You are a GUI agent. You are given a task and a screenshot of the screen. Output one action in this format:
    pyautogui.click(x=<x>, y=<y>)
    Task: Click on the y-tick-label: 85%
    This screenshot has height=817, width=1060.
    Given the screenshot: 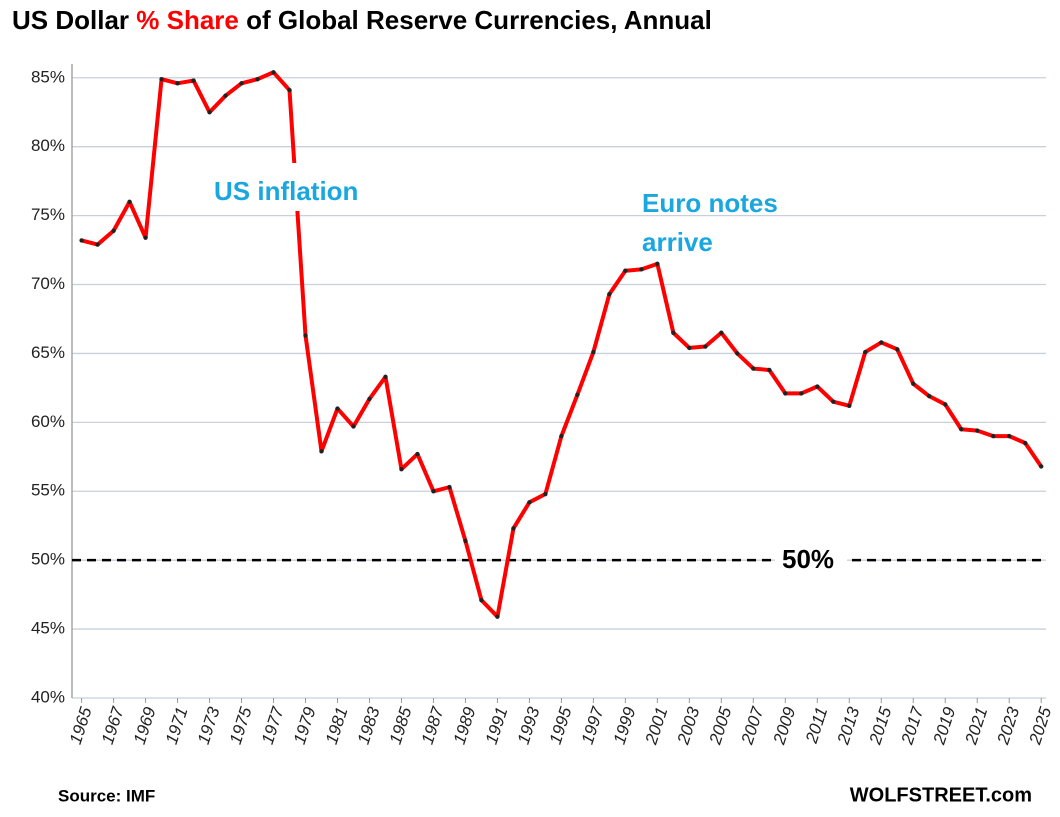 What is the action you would take?
    pyautogui.click(x=48, y=76)
    